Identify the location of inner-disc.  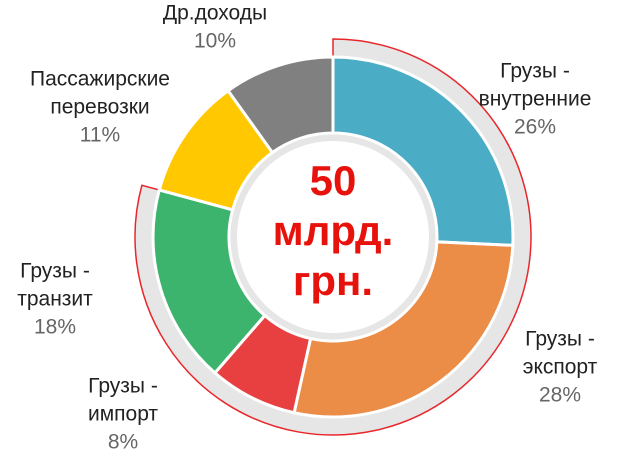
(333, 237).